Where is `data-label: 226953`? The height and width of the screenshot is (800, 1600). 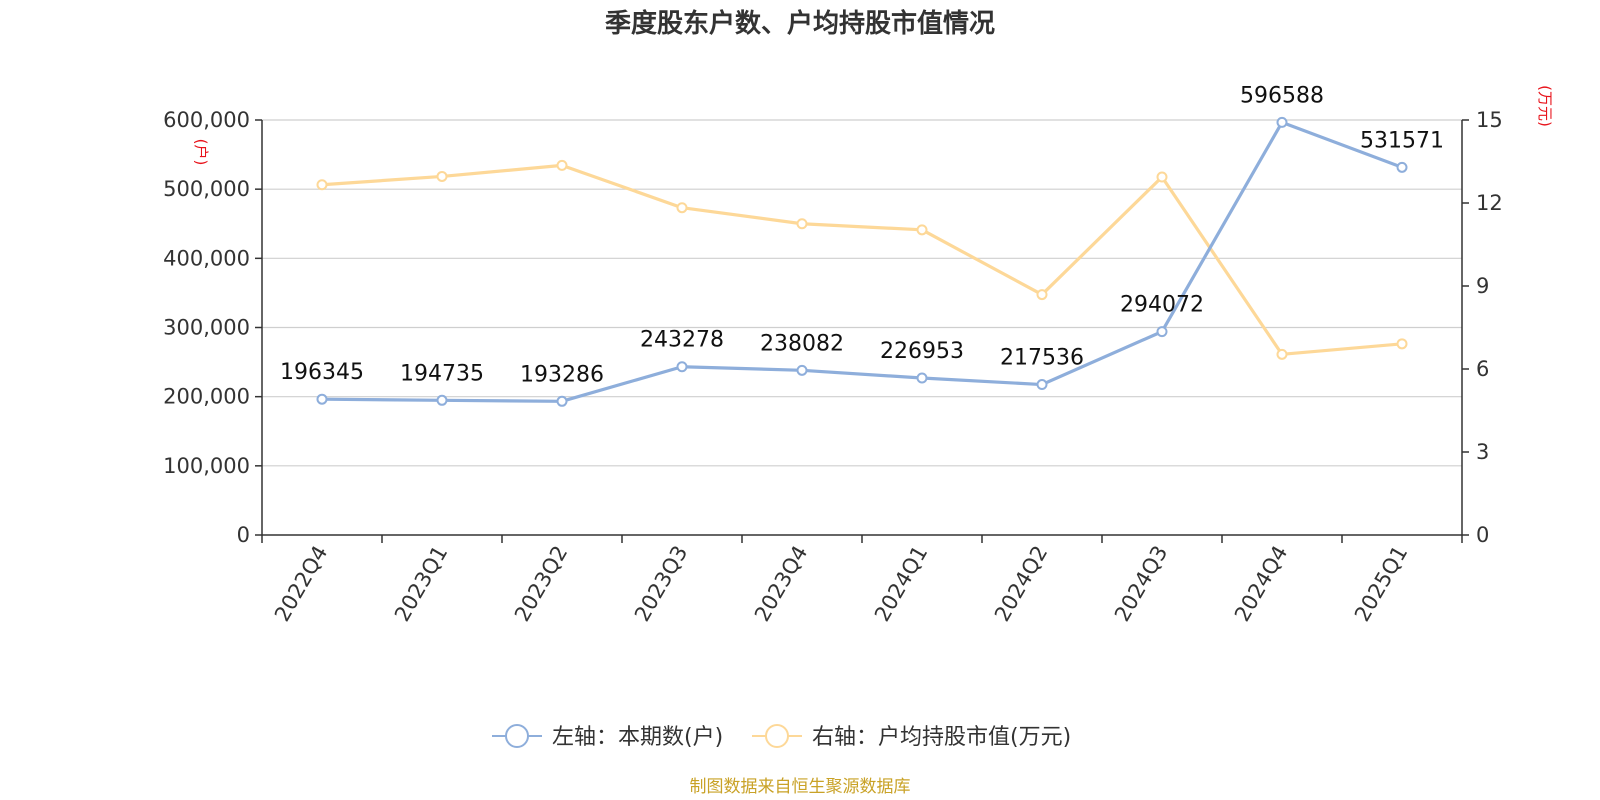 data-label: 226953 is located at coordinates (922, 351).